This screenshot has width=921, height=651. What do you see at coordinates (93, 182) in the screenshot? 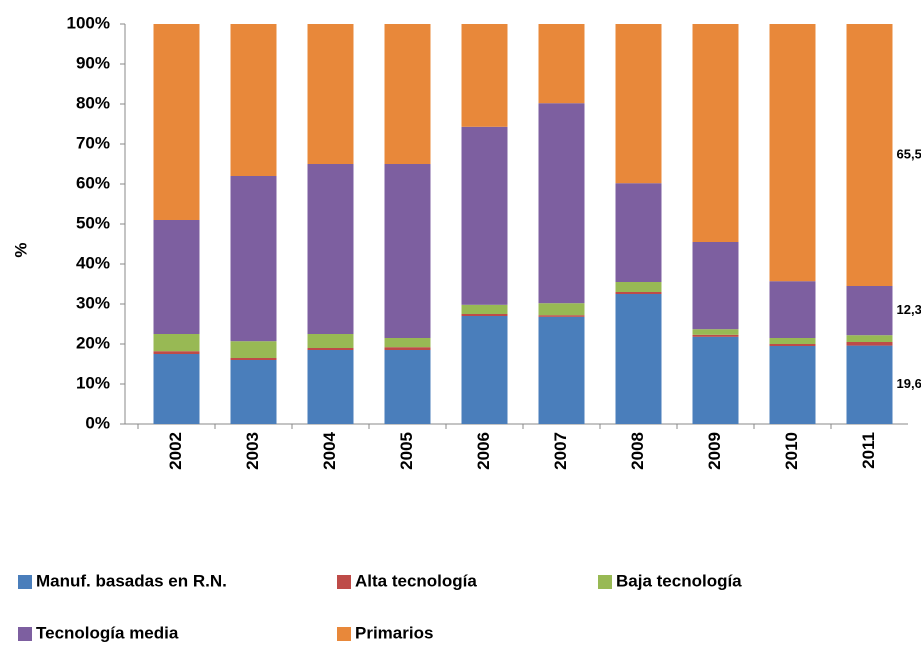
I see `y-tick-label: 60%` at bounding box center [93, 182].